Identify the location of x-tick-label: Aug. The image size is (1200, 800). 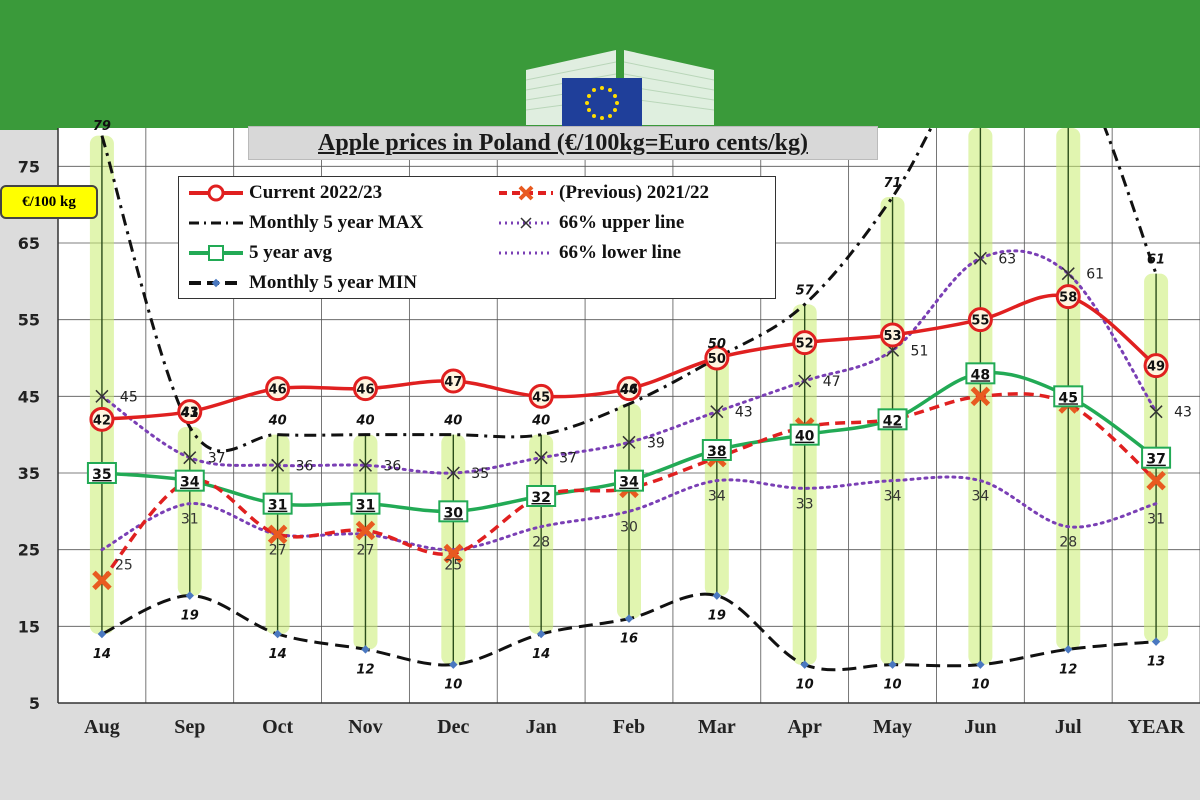
(102, 727).